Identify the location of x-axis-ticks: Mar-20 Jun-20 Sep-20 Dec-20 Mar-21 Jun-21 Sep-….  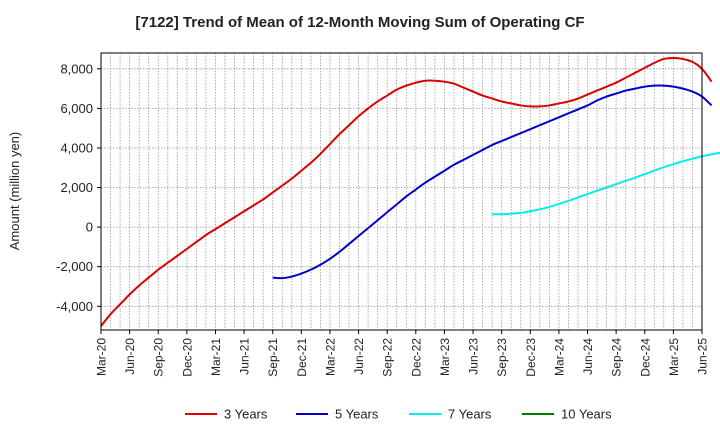
(402, 353).